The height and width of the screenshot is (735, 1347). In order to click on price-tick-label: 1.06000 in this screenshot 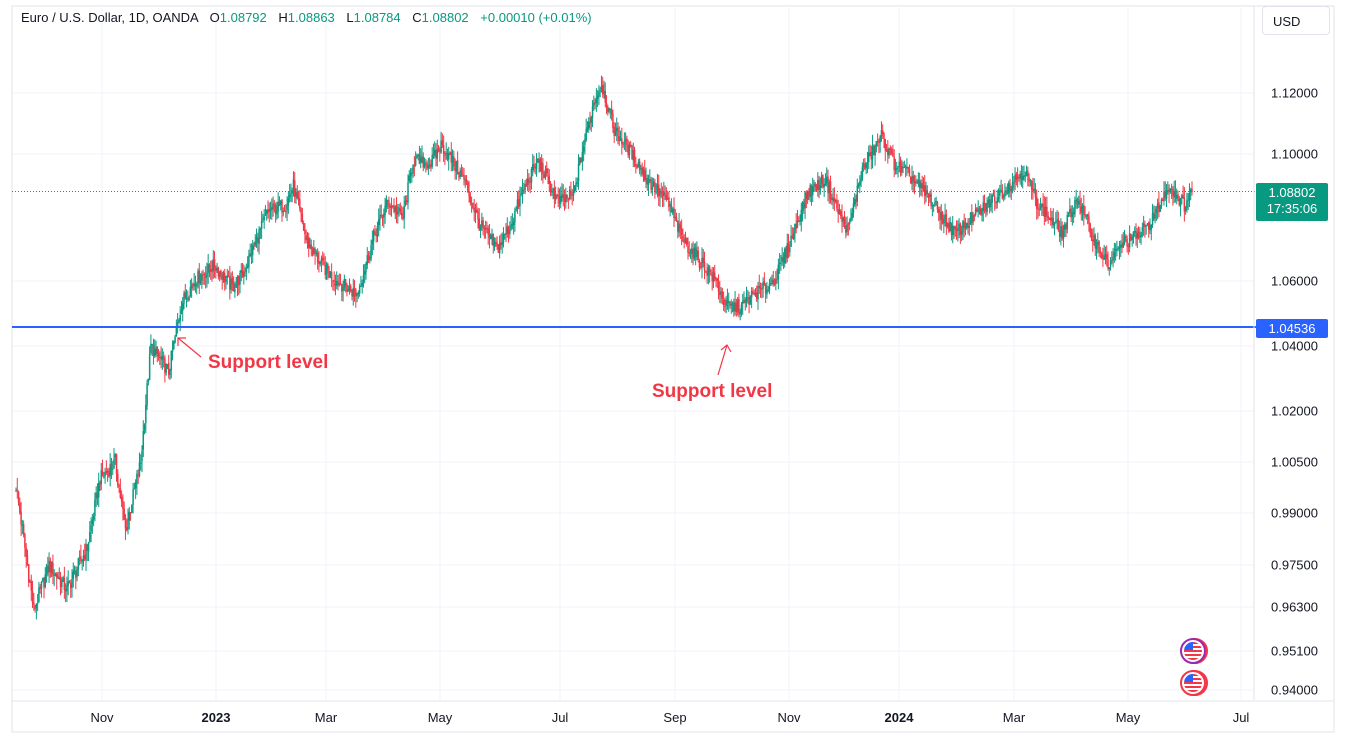, I will do `click(1294, 281)`.